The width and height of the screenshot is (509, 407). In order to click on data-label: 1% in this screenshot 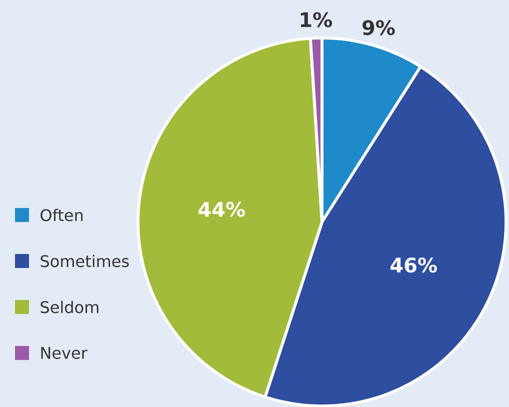, I will do `click(316, 20)`.